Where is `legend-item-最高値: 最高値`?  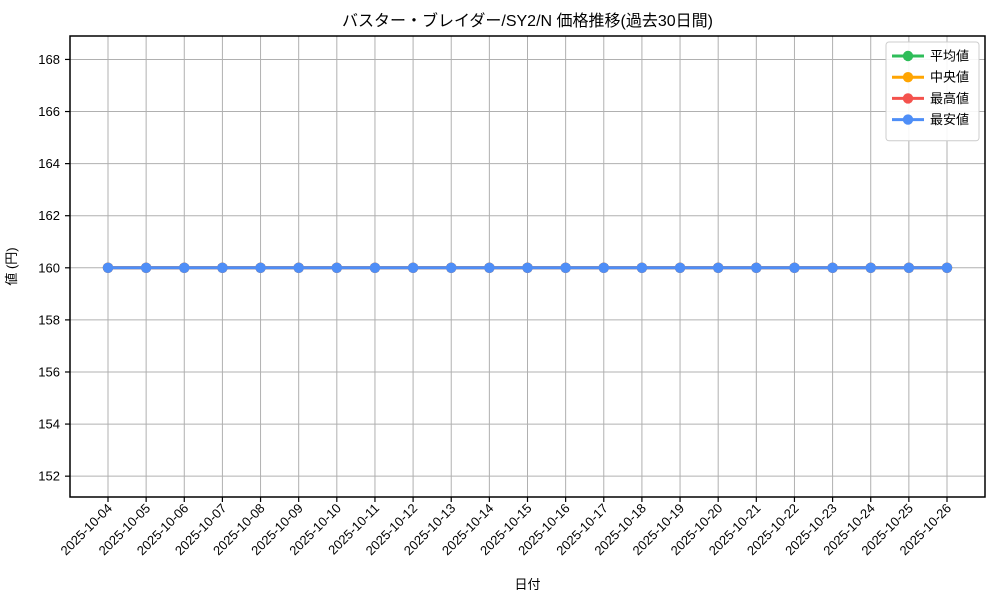 legend-item-最高値: 最高値 is located at coordinates (930, 98).